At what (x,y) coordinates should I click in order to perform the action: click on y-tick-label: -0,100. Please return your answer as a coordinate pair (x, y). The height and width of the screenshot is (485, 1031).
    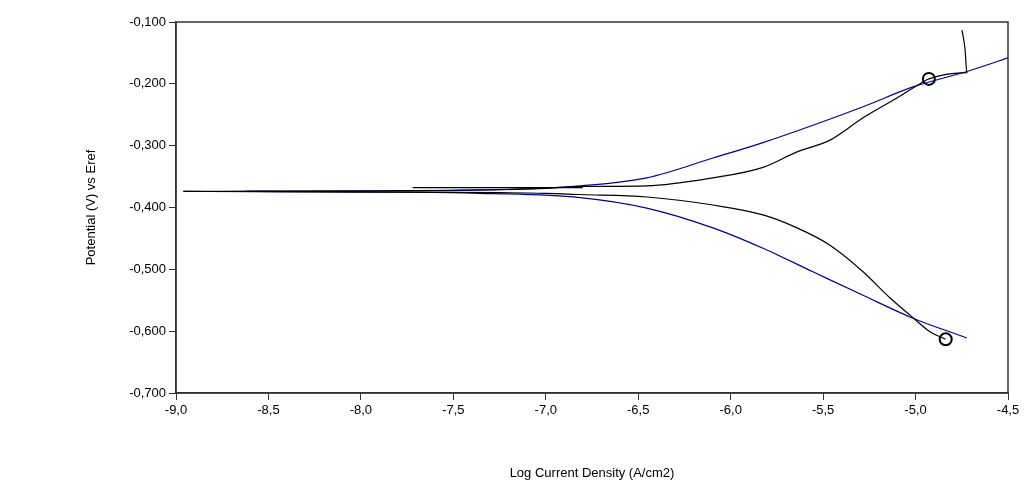
    Looking at the image, I should click on (147, 21).